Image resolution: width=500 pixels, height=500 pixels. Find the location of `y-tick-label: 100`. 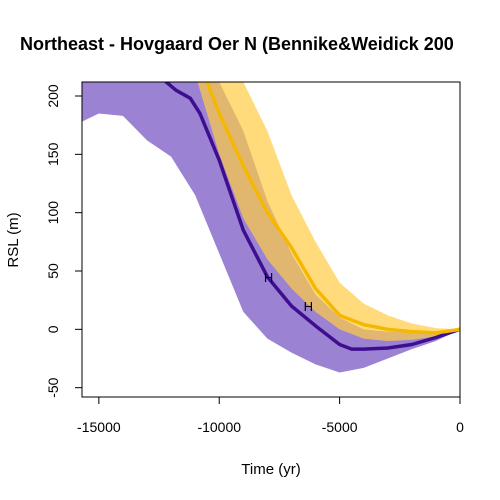

y-tick-label: 100 is located at coordinates (53, 213).